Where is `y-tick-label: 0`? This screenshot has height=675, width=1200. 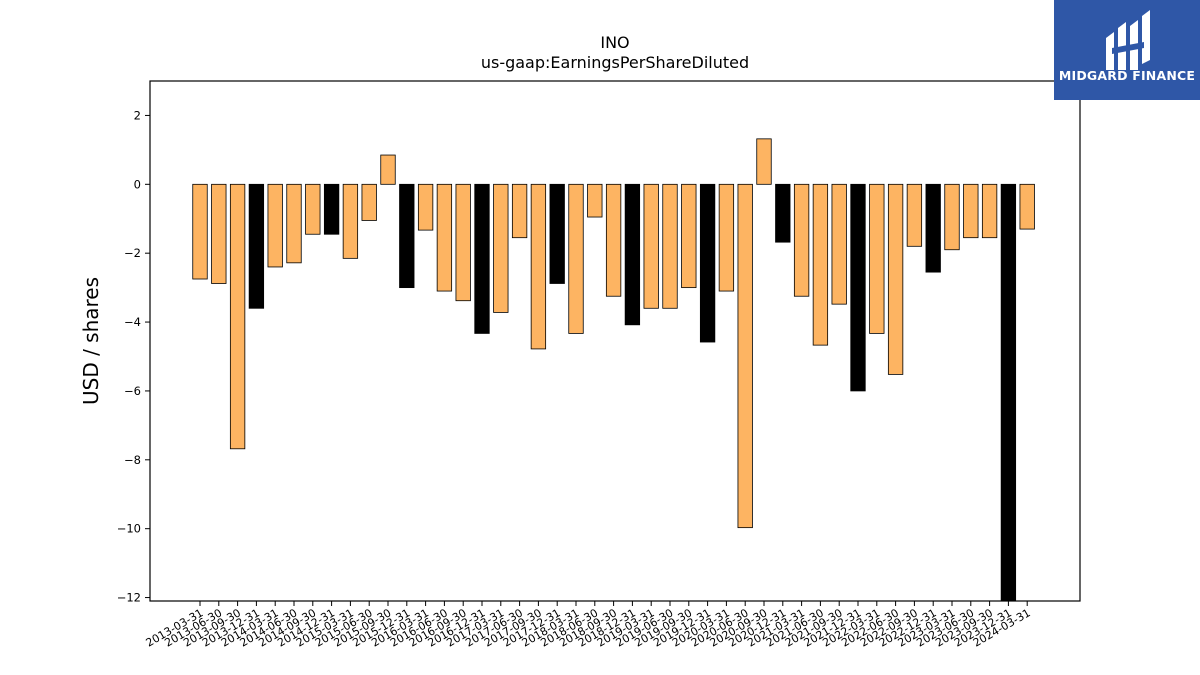 y-tick-label: 0 is located at coordinates (137, 184).